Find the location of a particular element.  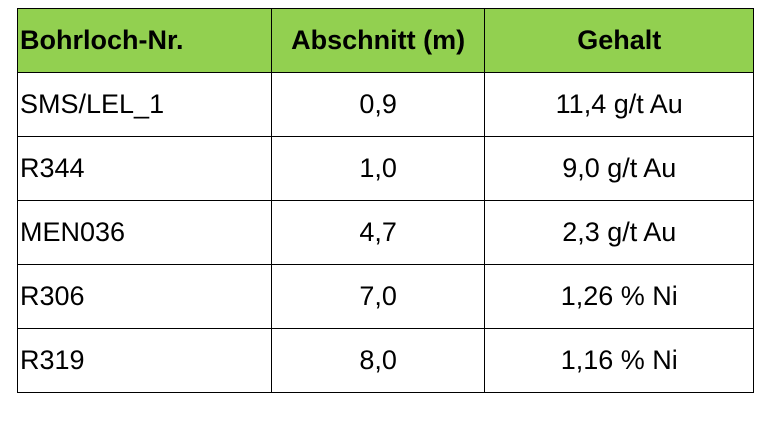

table-cell: 1,26 % Ni is located at coordinates (619, 296).